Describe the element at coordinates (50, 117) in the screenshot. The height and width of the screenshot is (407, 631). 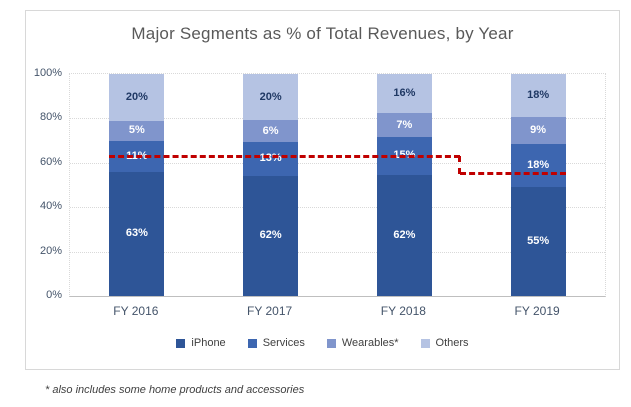
I see `y-tick-label: 80%` at that location.